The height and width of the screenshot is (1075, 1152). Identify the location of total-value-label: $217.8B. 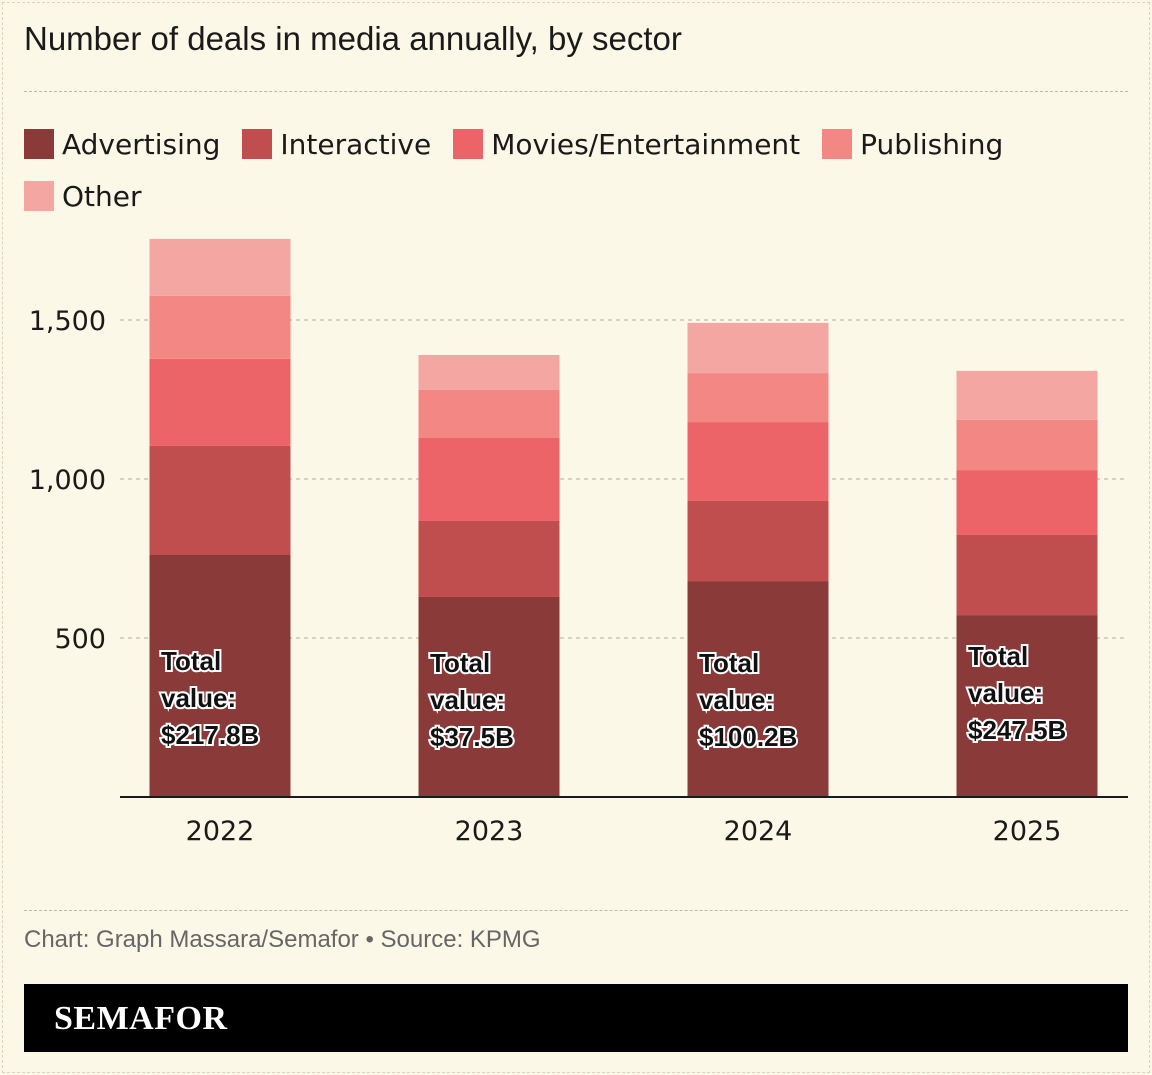
(210, 735).